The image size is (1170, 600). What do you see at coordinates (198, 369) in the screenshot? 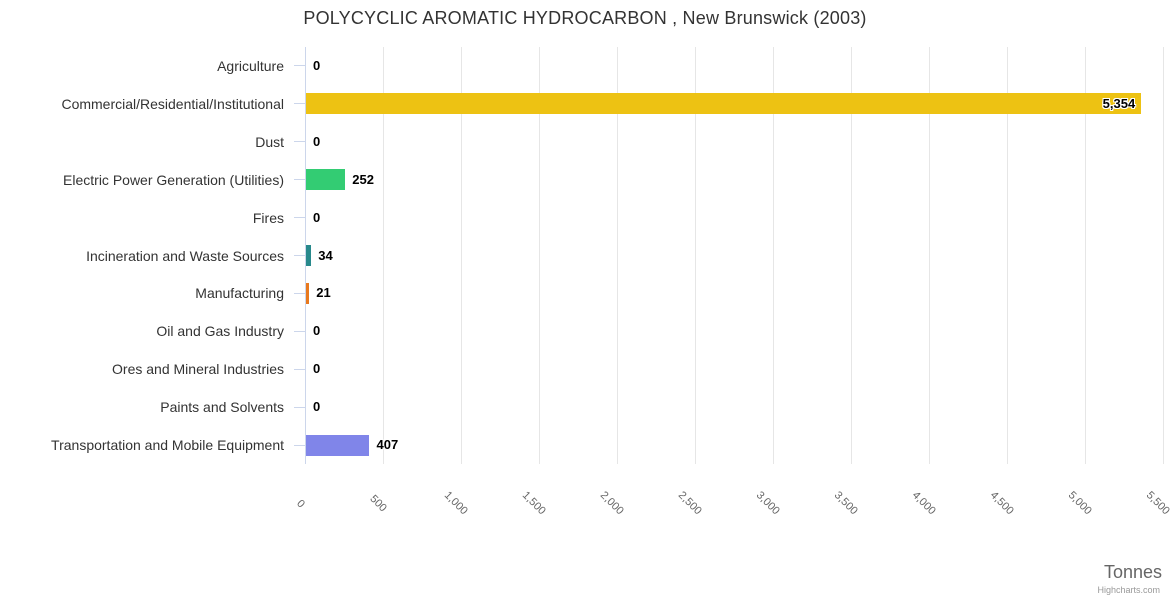
I see `category-label: Ores and Mineral Industries` at bounding box center [198, 369].